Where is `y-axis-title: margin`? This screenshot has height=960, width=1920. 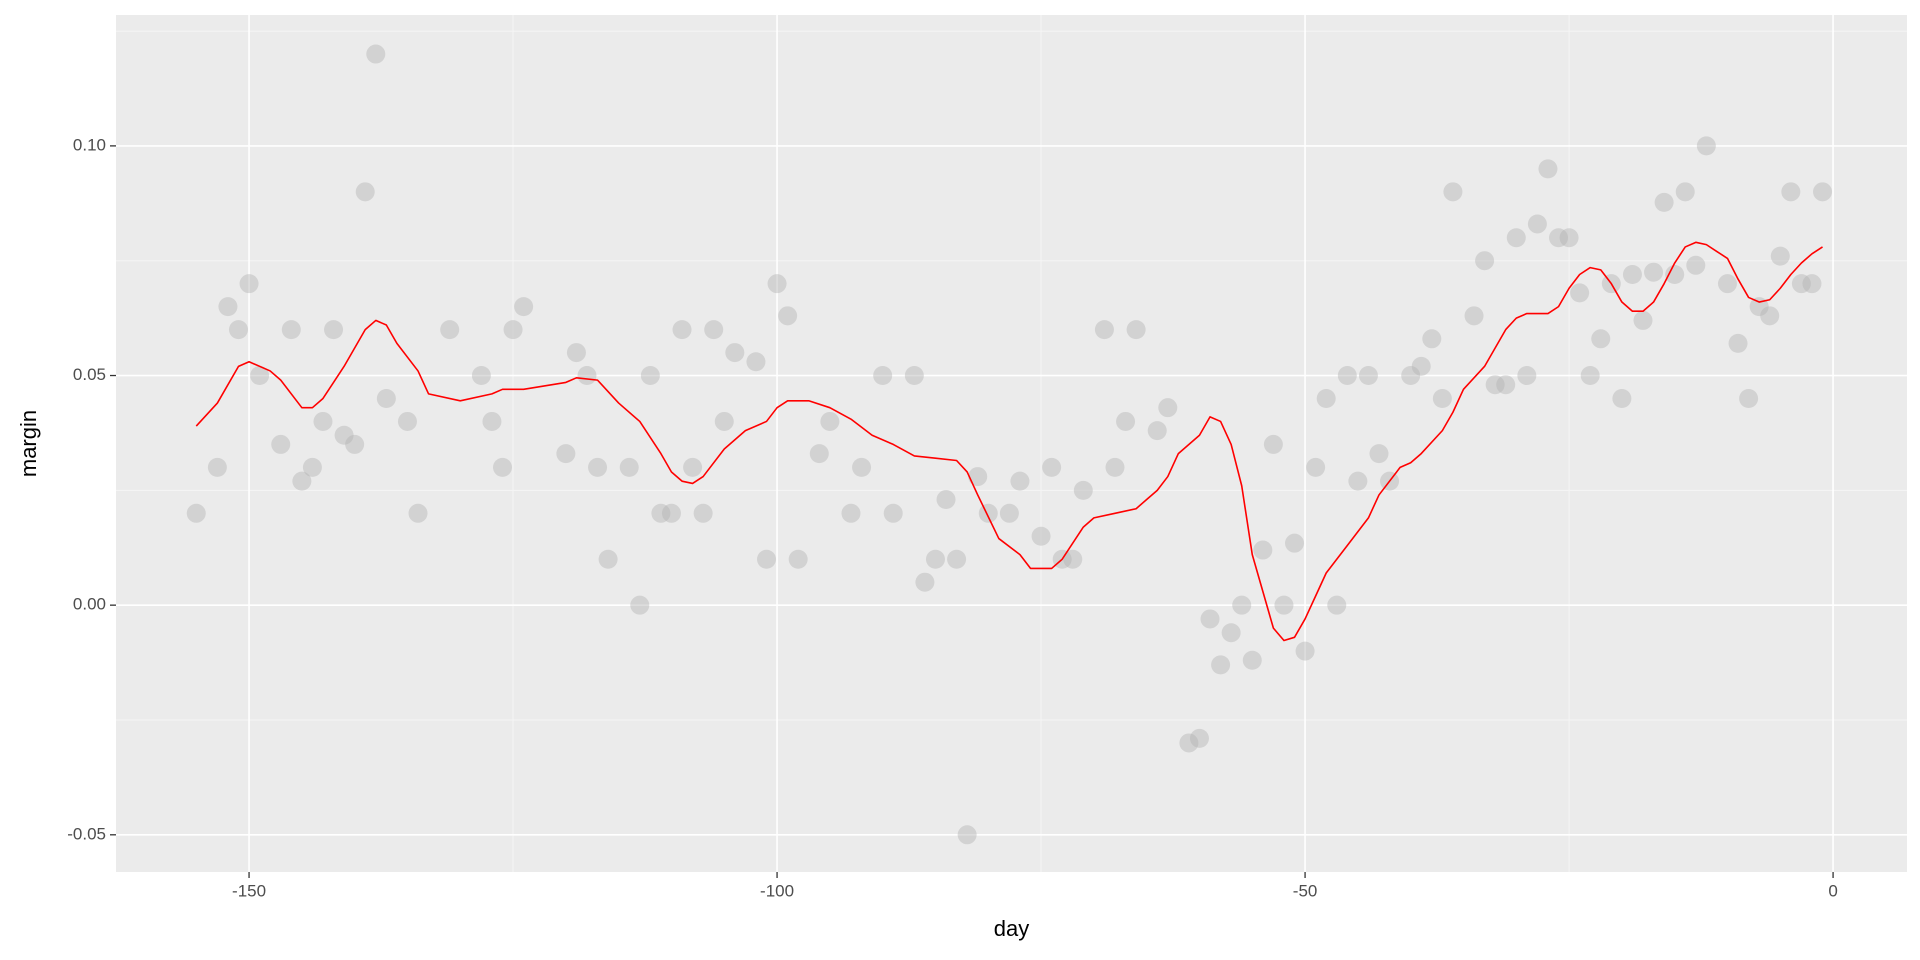
y-axis-title: margin is located at coordinates (28, 443).